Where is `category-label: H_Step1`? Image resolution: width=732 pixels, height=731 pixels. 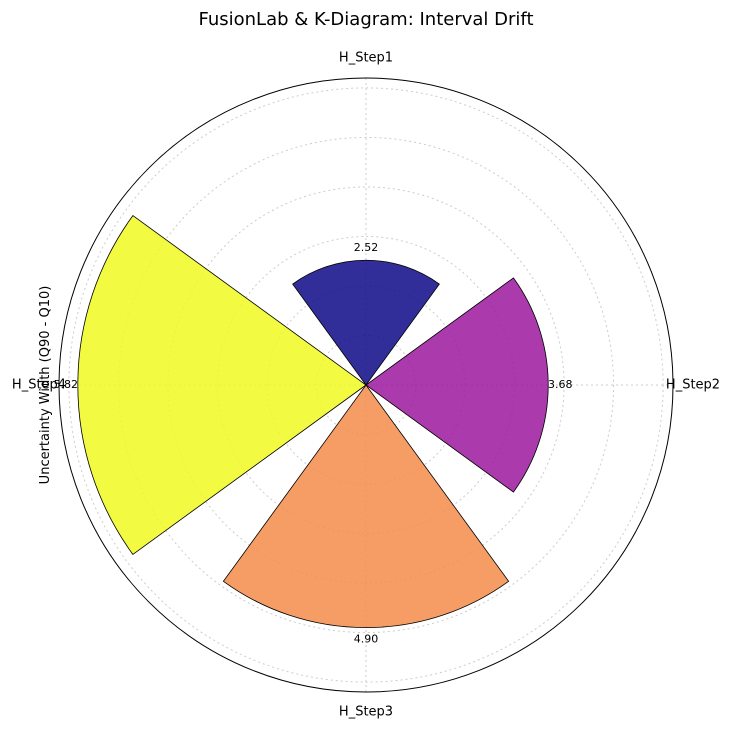
category-label: H_Step1 is located at coordinates (366, 58).